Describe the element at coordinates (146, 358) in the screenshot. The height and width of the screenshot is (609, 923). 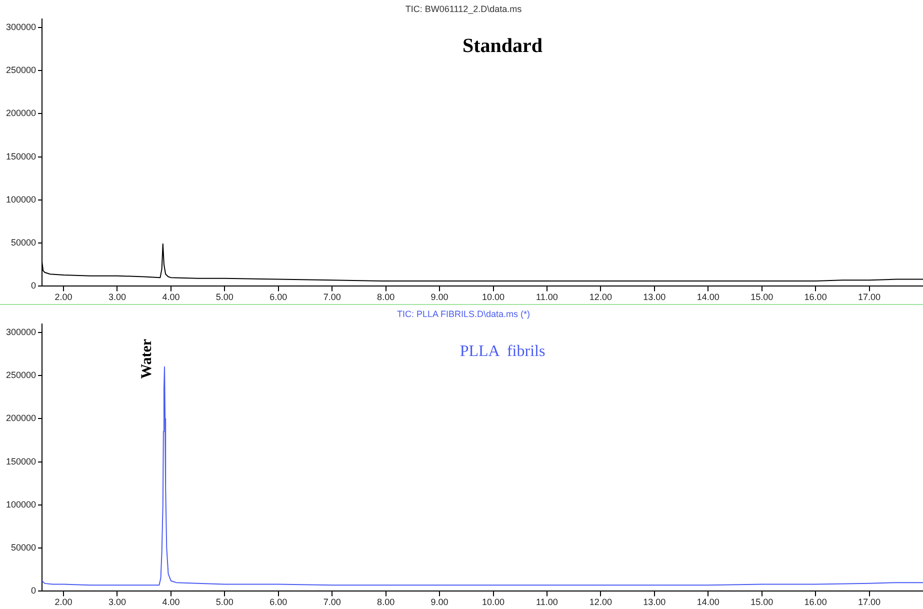
I see `annotation: Water` at that location.